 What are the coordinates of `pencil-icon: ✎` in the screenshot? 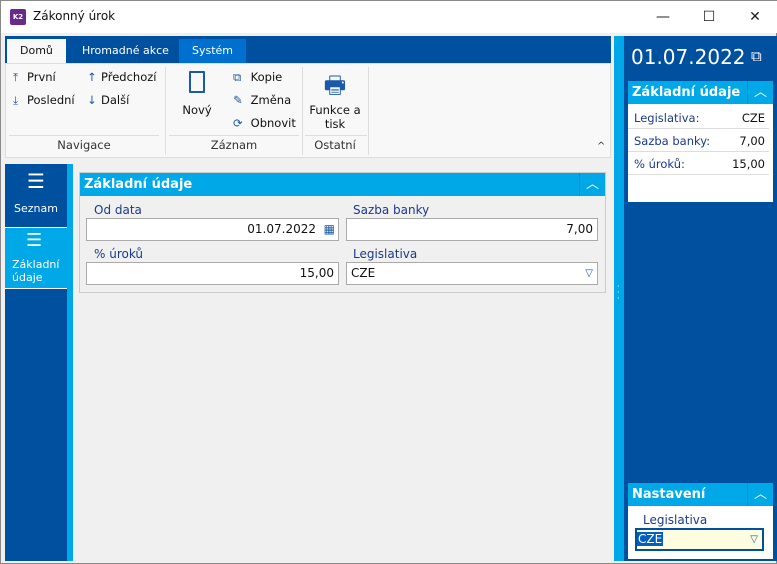 It's located at (238, 100).